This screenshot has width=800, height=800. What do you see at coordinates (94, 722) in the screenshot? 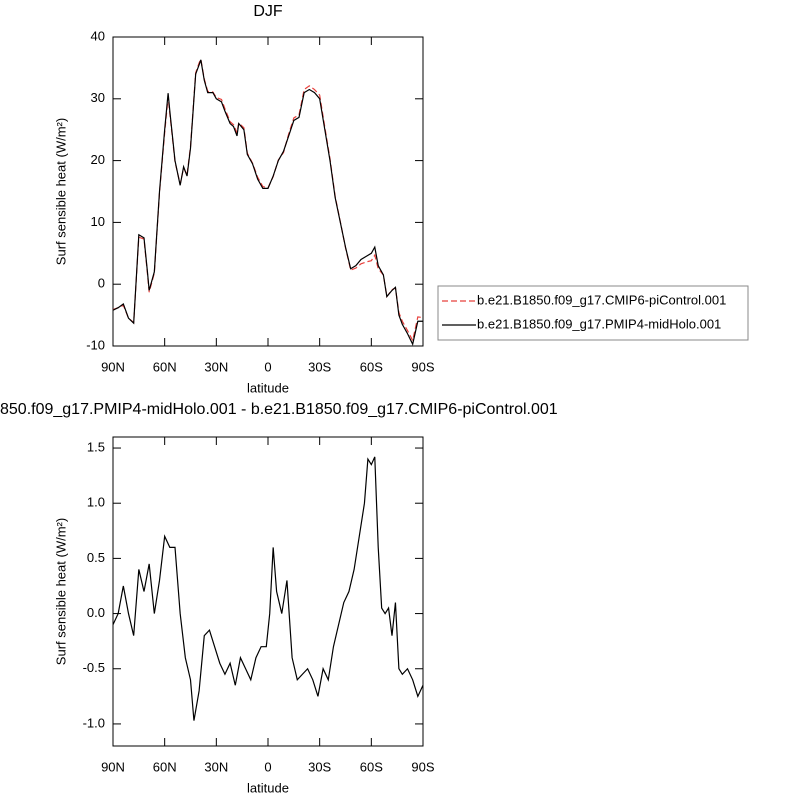
I see `y-tick-label: -1.0` at bounding box center [94, 722].